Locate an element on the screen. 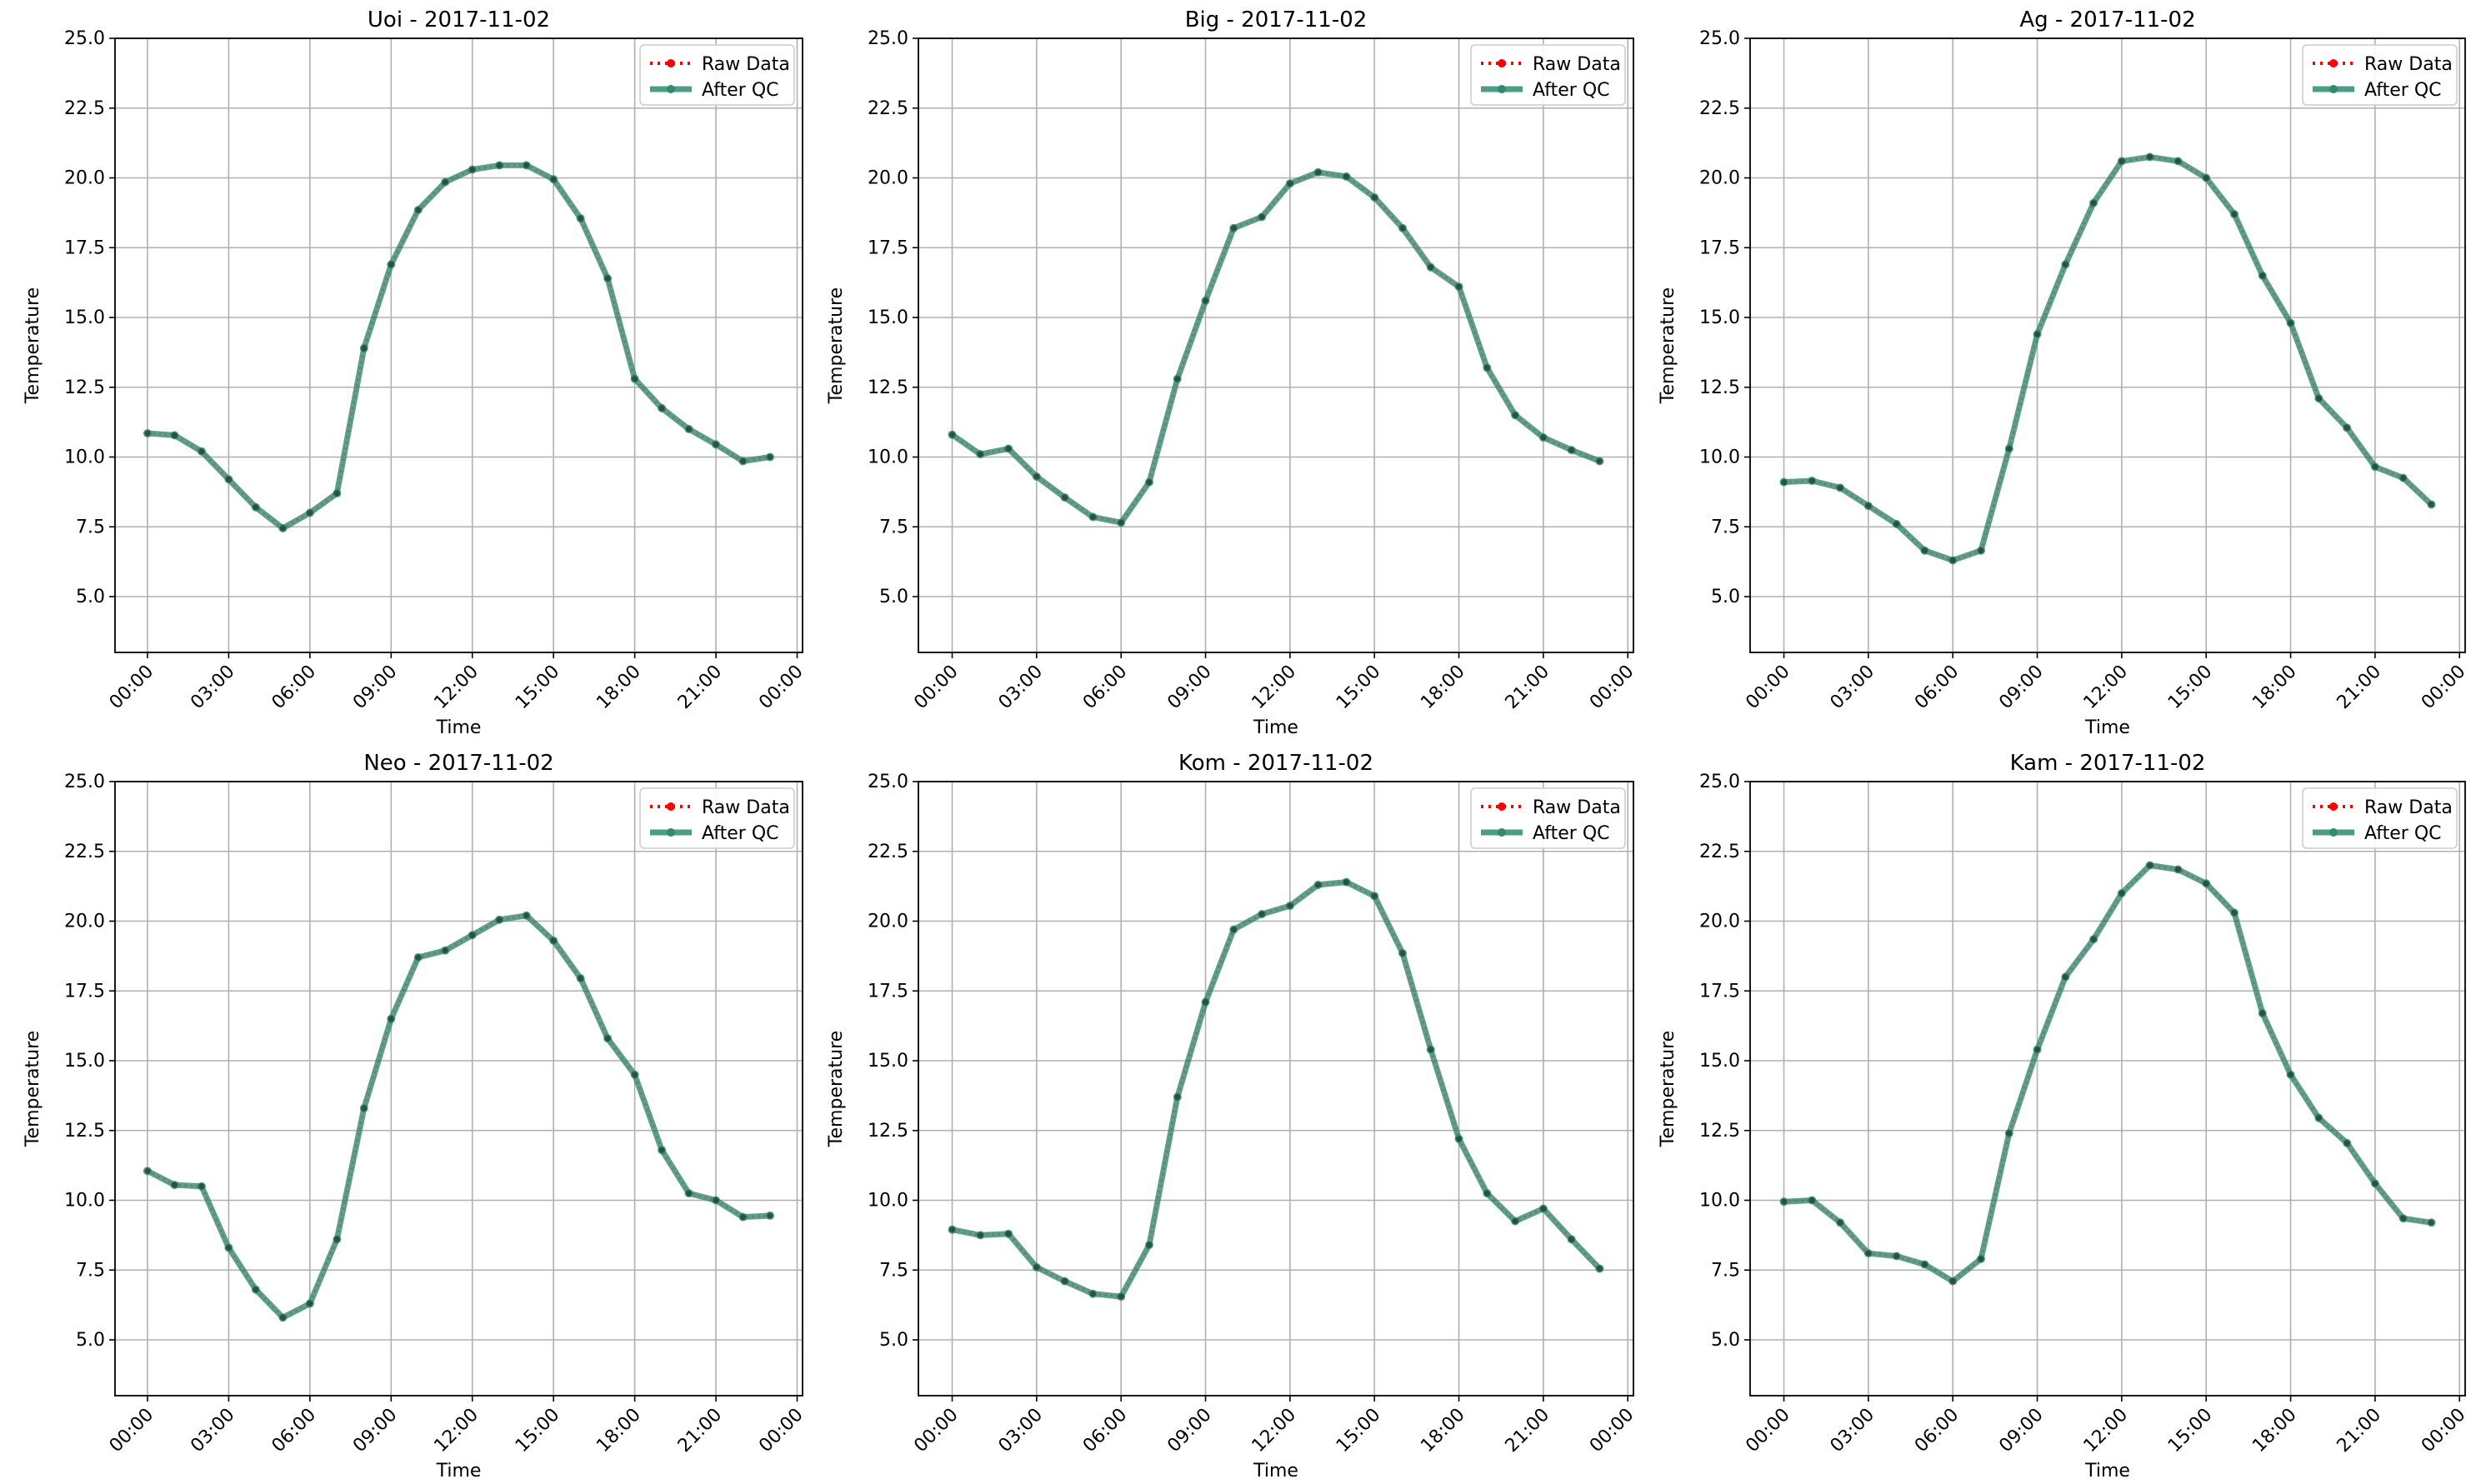 This screenshot has height=1484, width=2486. raw-data-line is located at coordinates (2108, 358).